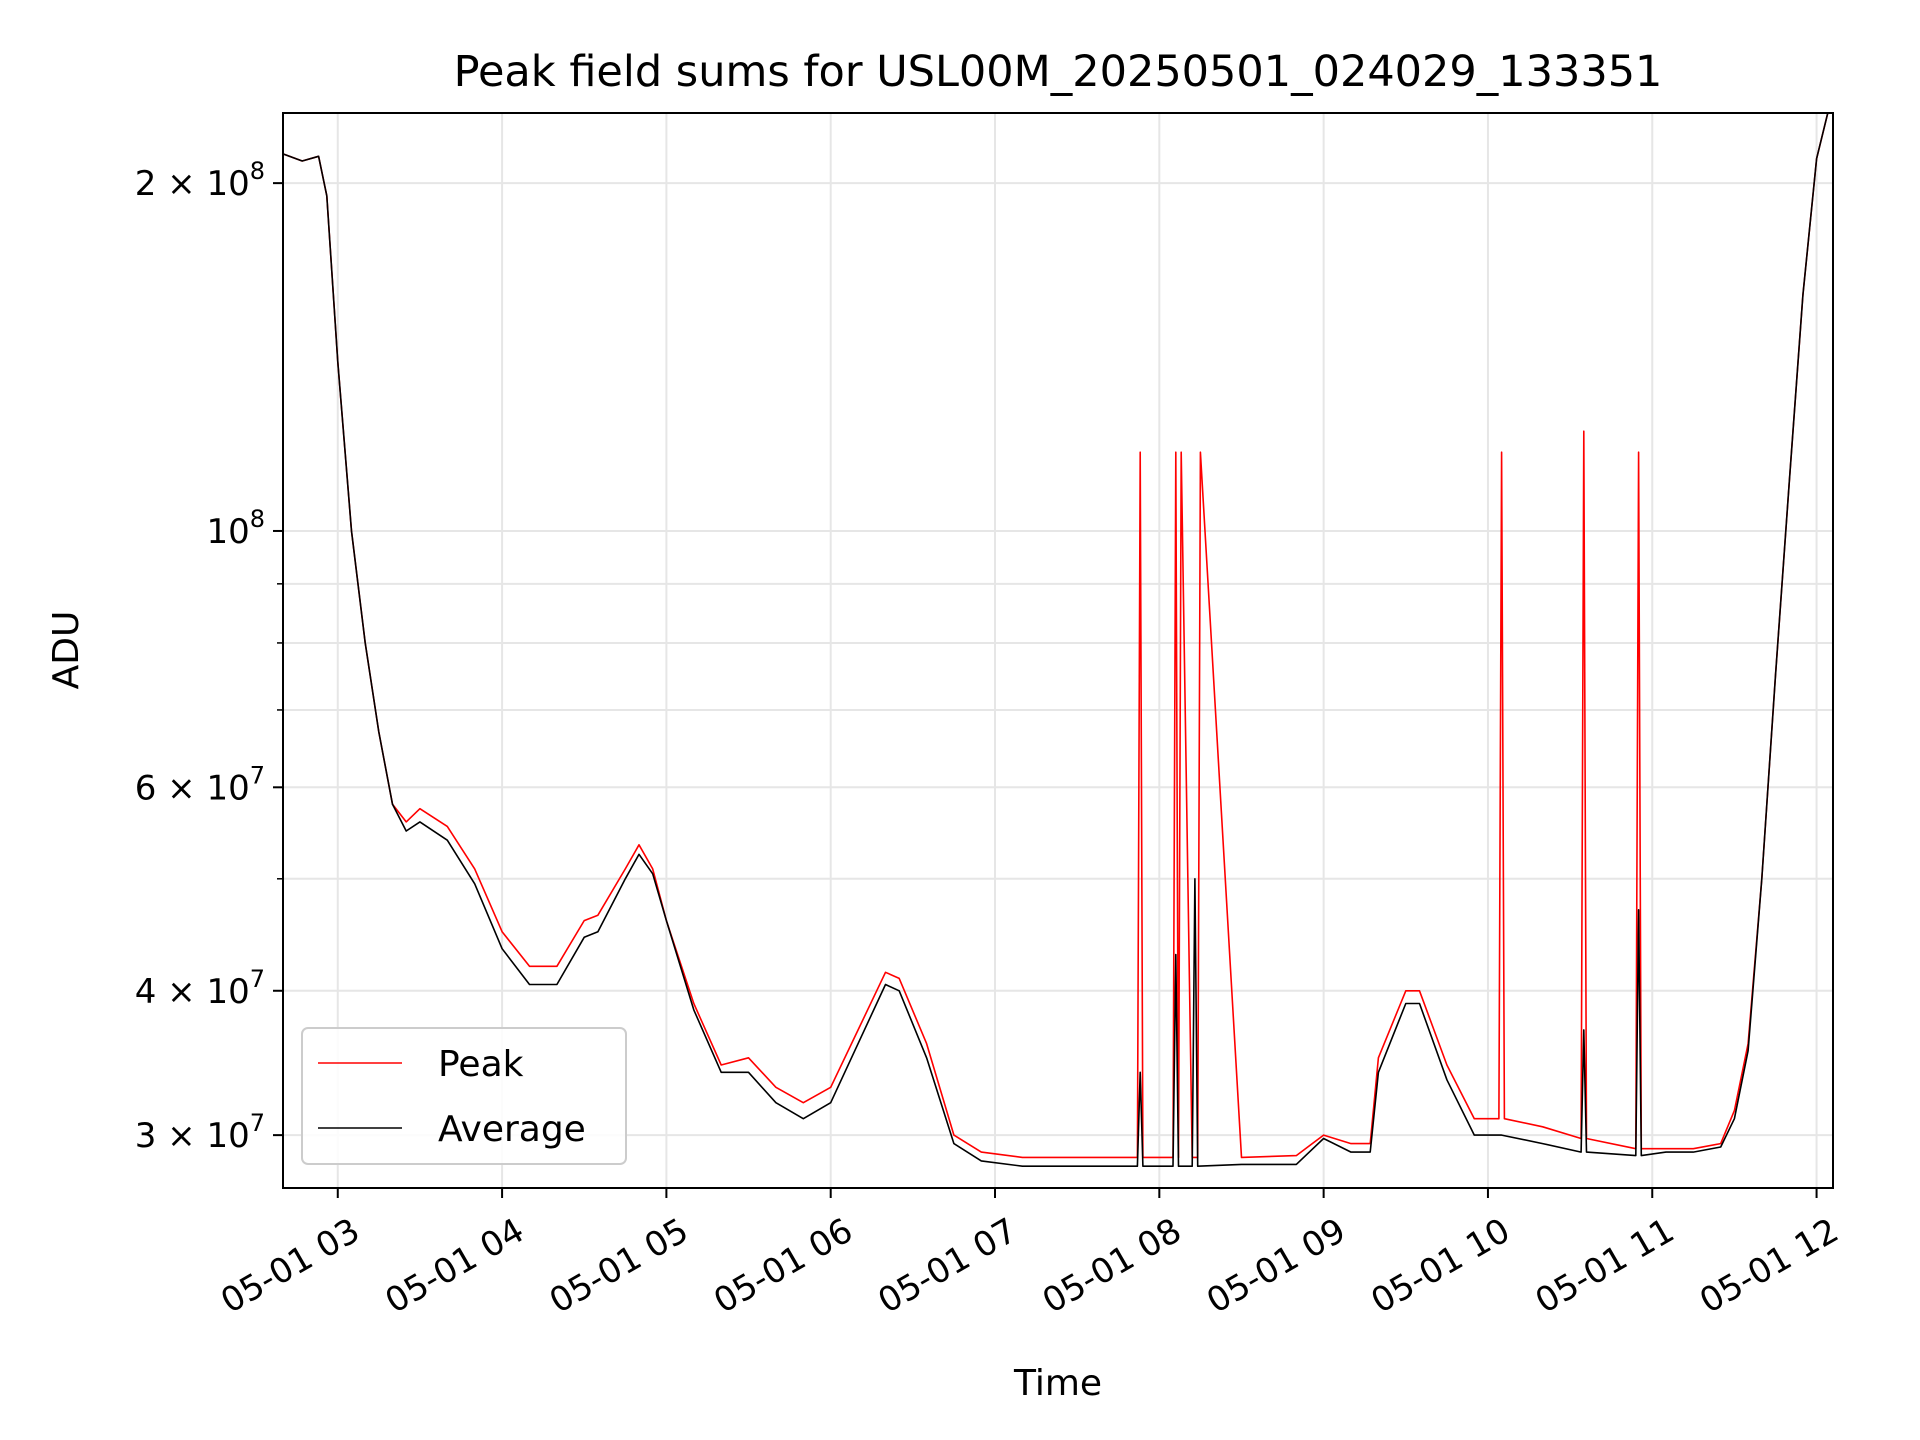 This screenshot has height=1440, width=1920. I want to click on y-tick-label: 108, so click(235, 528).